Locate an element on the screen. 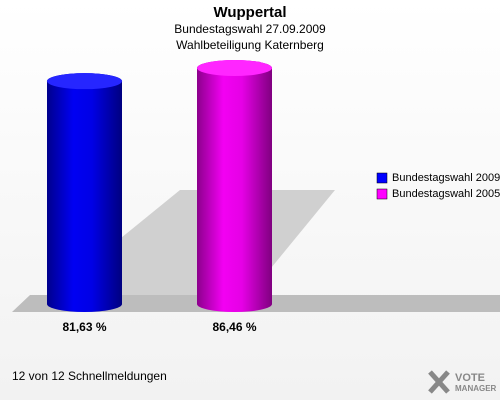 This screenshot has width=500, height=400. legend-label: Bundestagswahl 2009 is located at coordinates (446, 178).